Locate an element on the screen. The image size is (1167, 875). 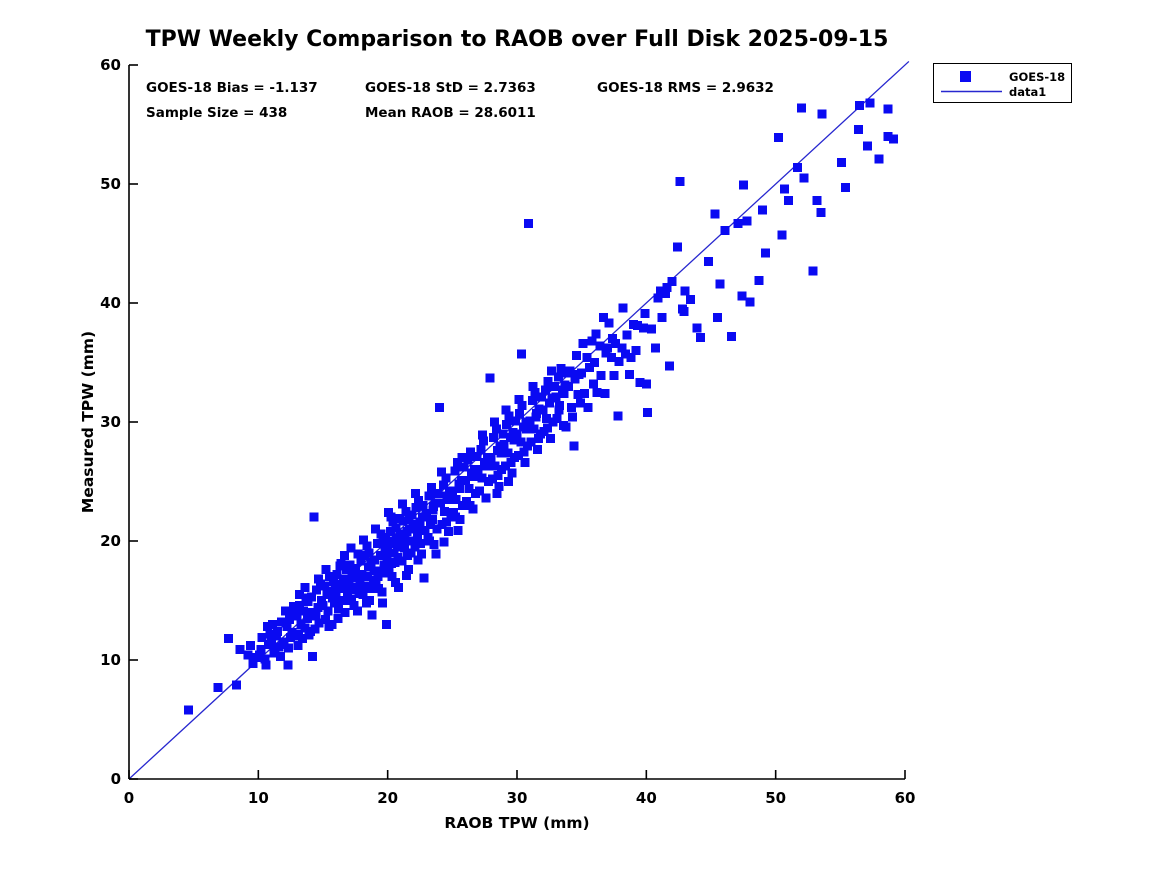
legend-box is located at coordinates (1002, 83).